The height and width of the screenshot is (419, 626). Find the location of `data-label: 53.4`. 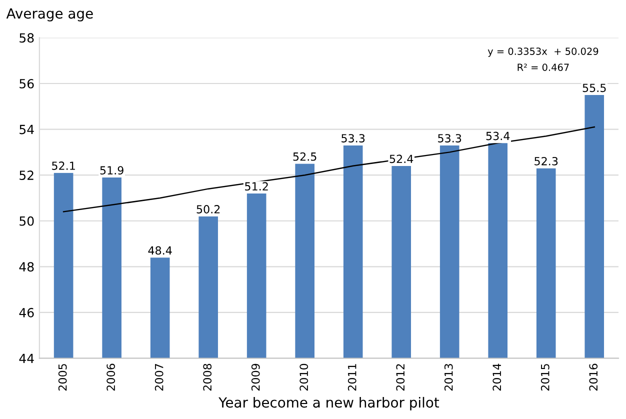

data-label: 53.4 is located at coordinates (498, 136).